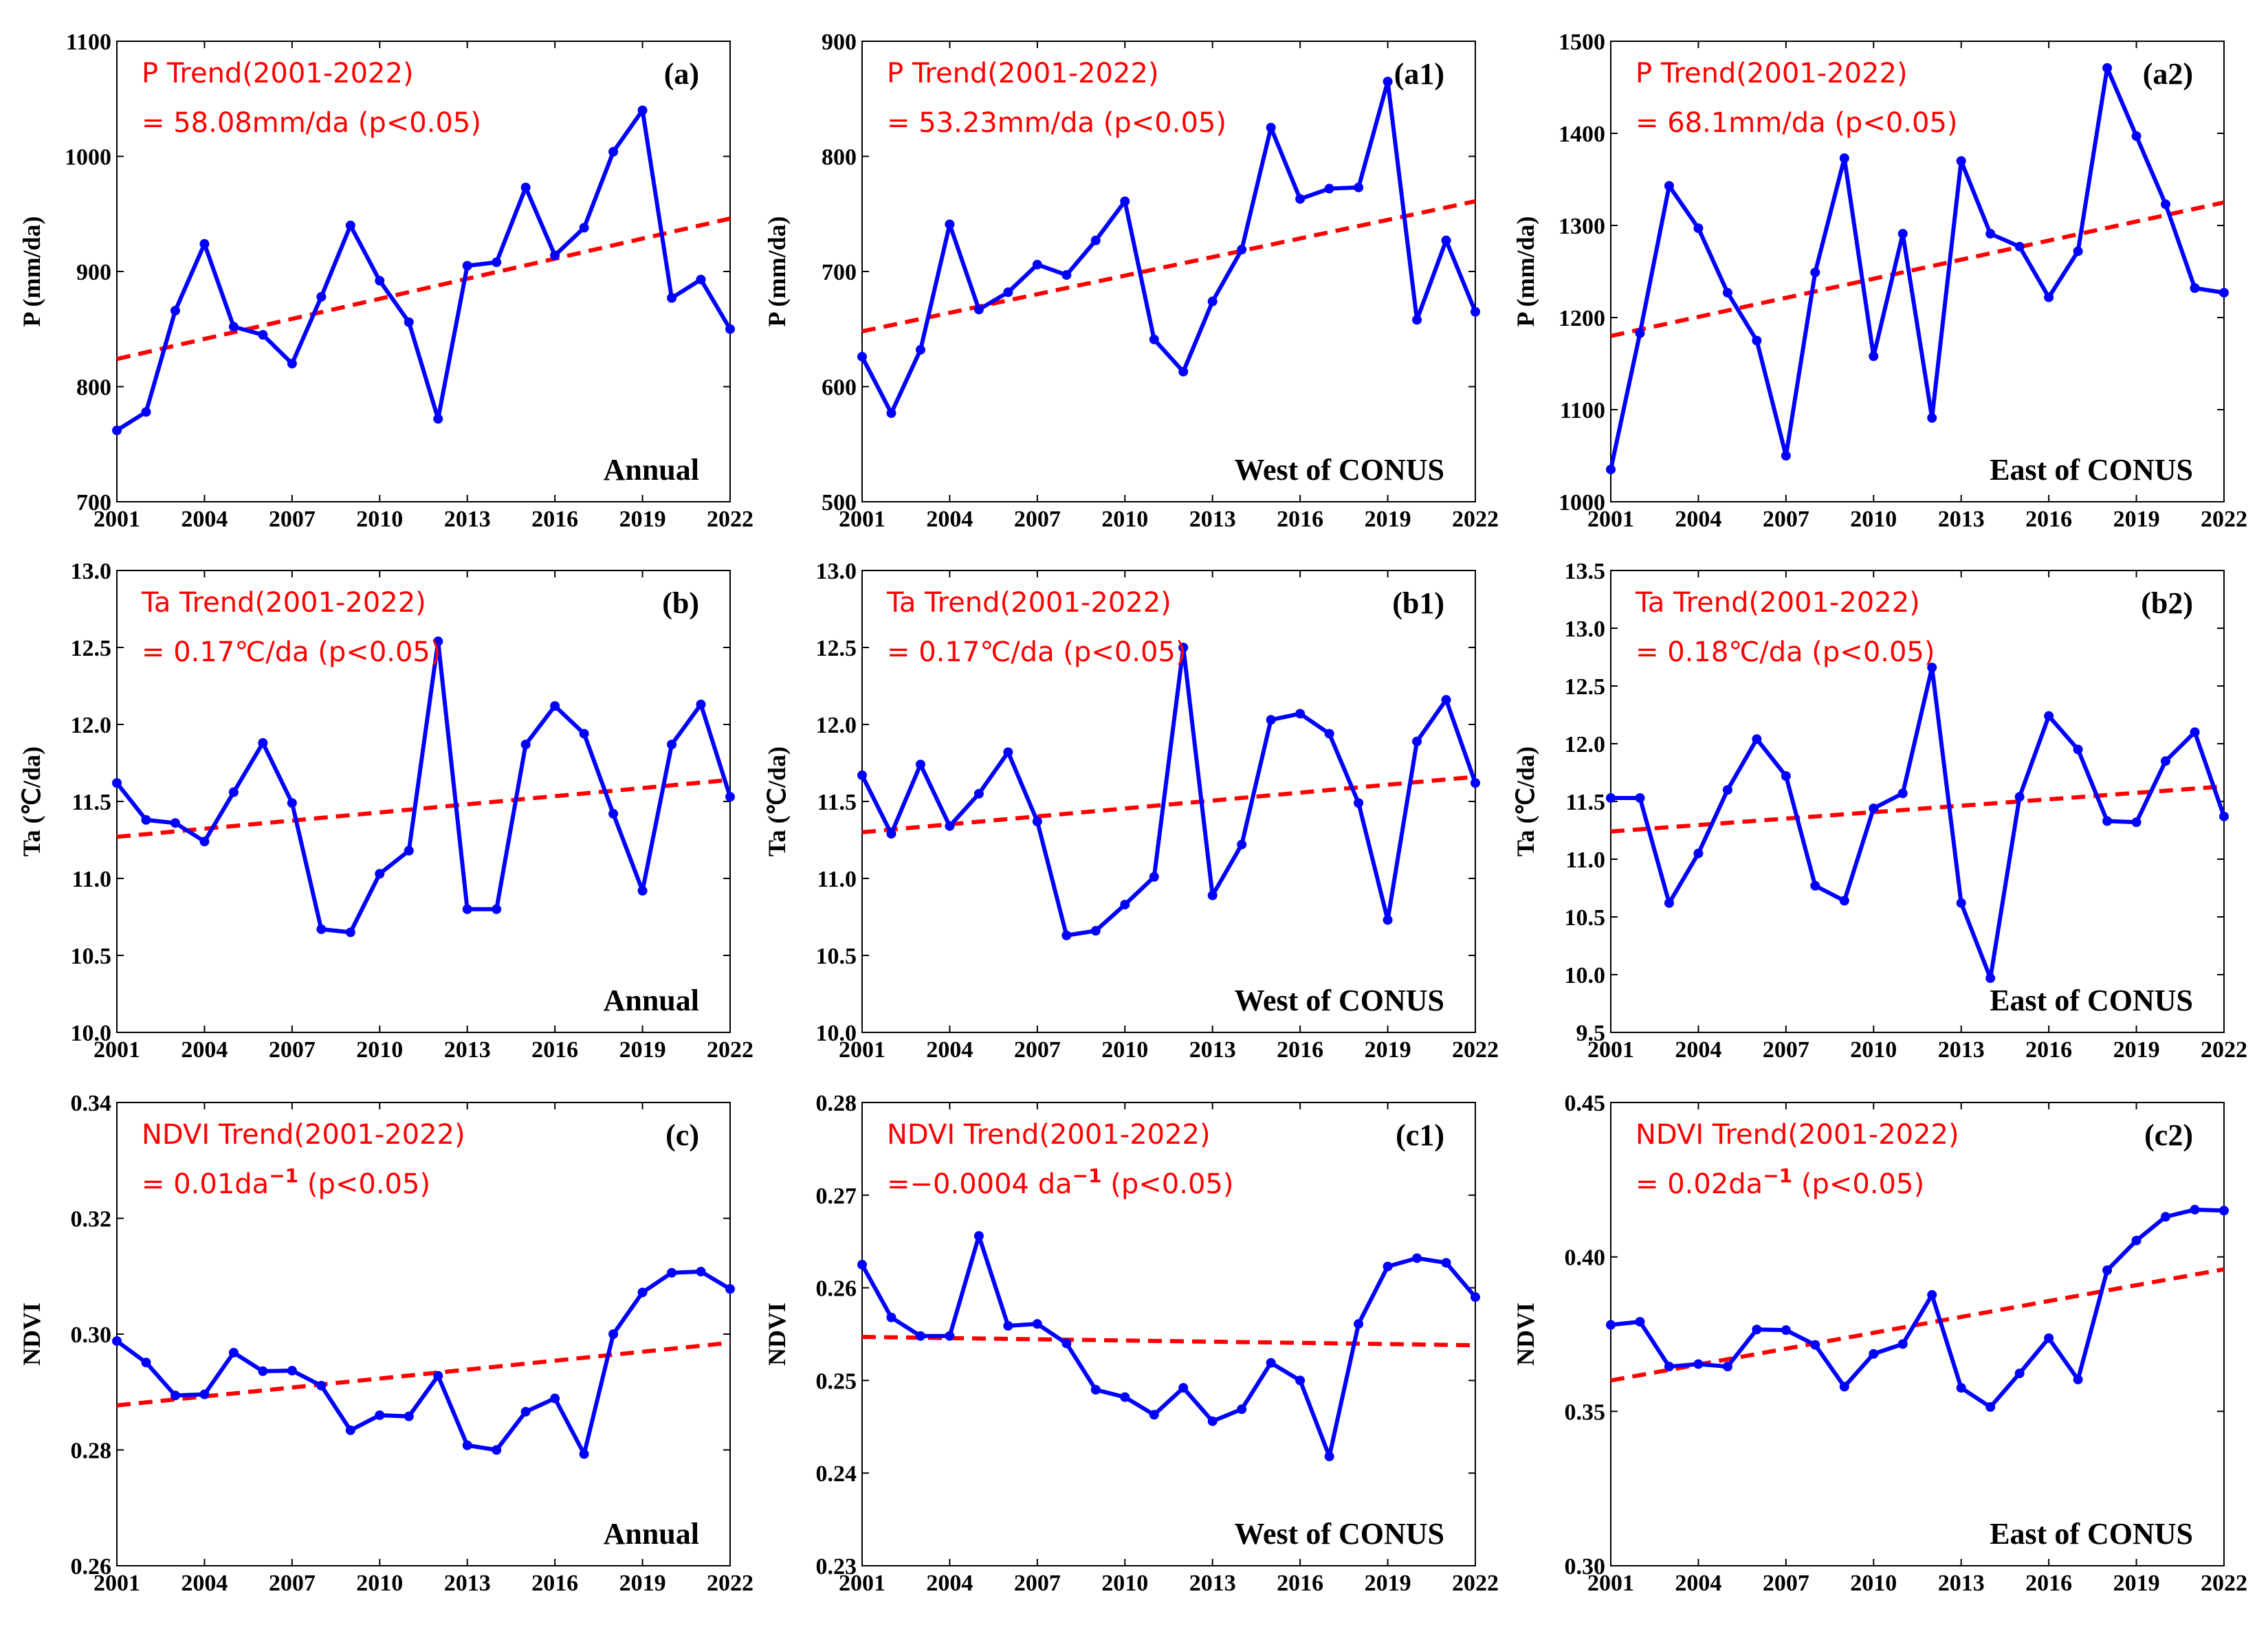  I want to click on y-tick-label: 11.5, so click(91, 803).